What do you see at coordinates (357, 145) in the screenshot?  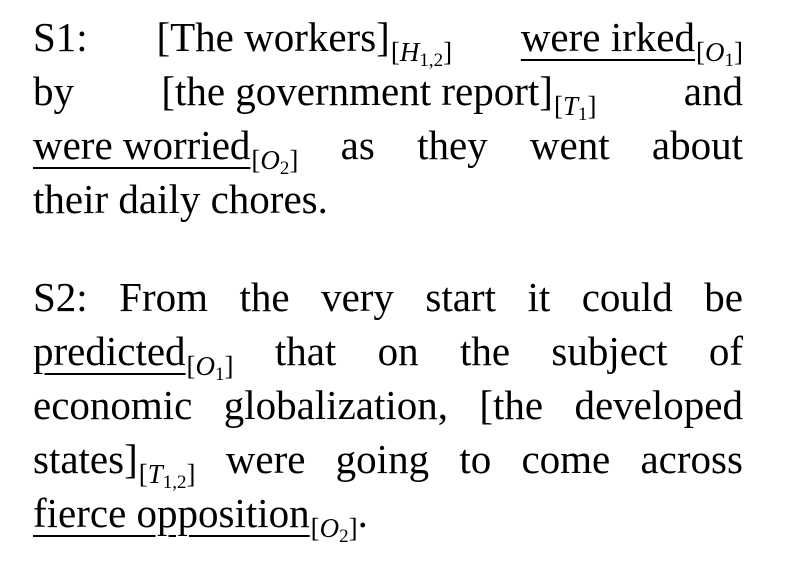 I see `s1-word-as: as` at bounding box center [357, 145].